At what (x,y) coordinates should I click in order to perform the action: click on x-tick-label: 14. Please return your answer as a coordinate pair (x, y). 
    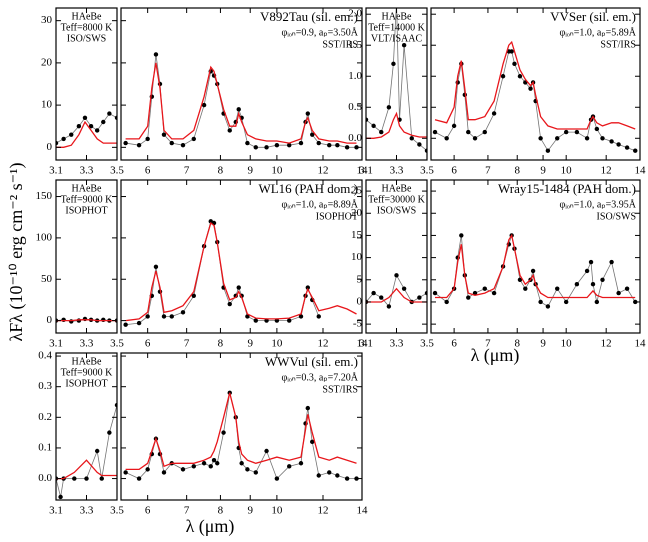
    Looking at the image, I should click on (641, 171).